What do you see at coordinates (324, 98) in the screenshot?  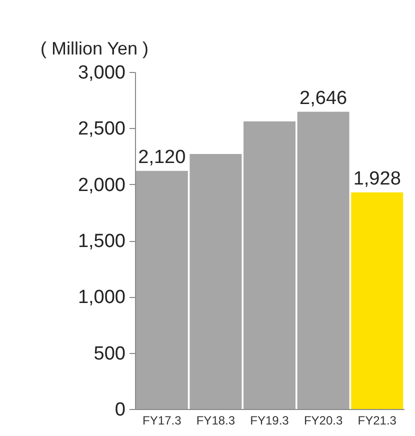 I see `data-label: 2,646` at bounding box center [324, 98].